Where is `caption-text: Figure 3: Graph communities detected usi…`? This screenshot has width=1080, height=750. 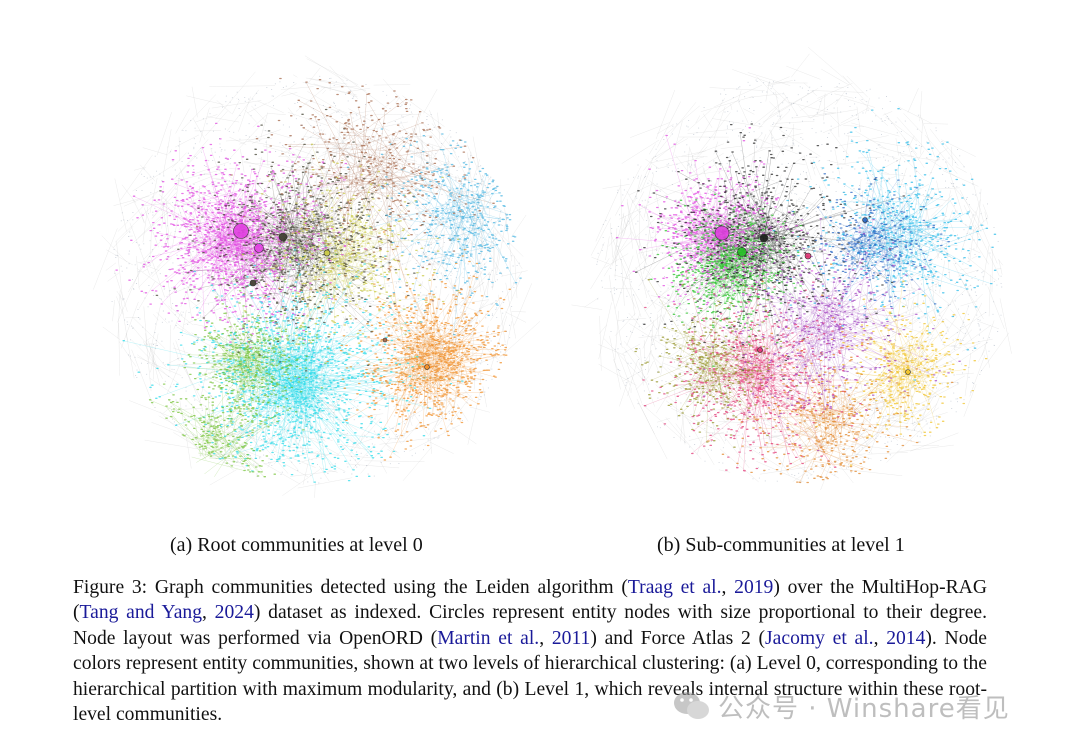
caption-text: Figure 3: Graph communities detected usi… is located at coordinates (350, 587).